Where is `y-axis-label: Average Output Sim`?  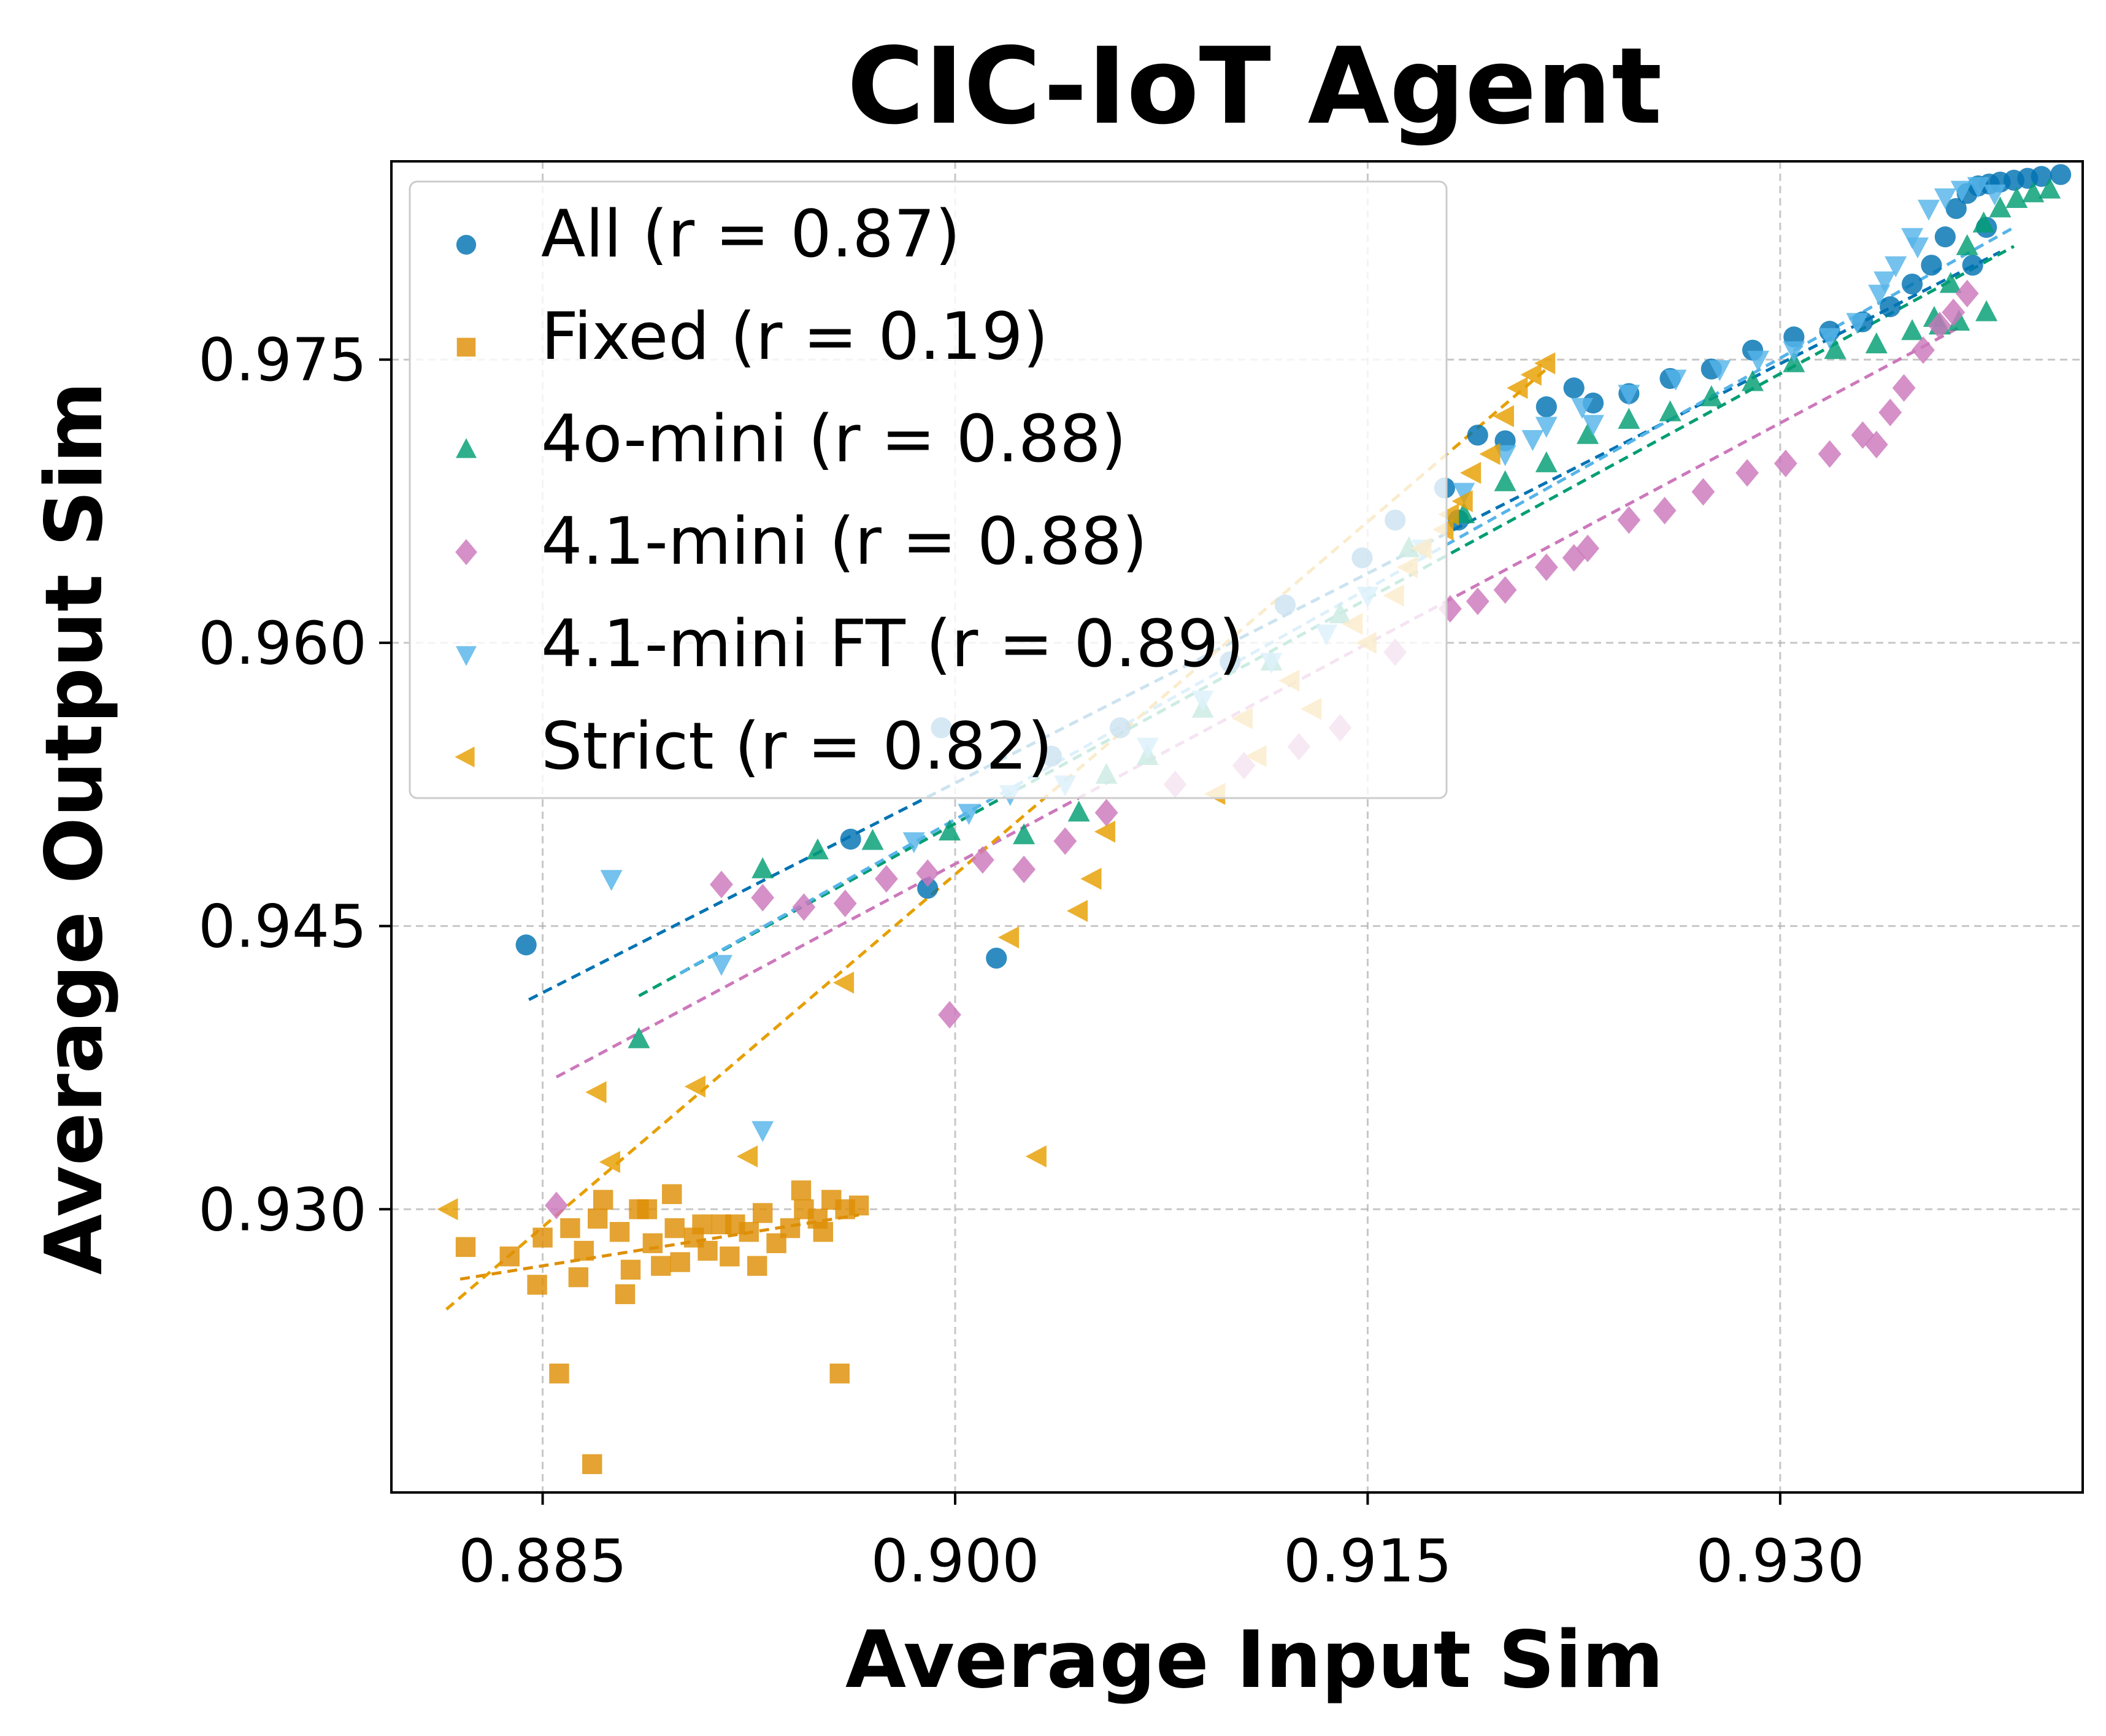 y-axis-label: Average Output Sim is located at coordinates (74, 828).